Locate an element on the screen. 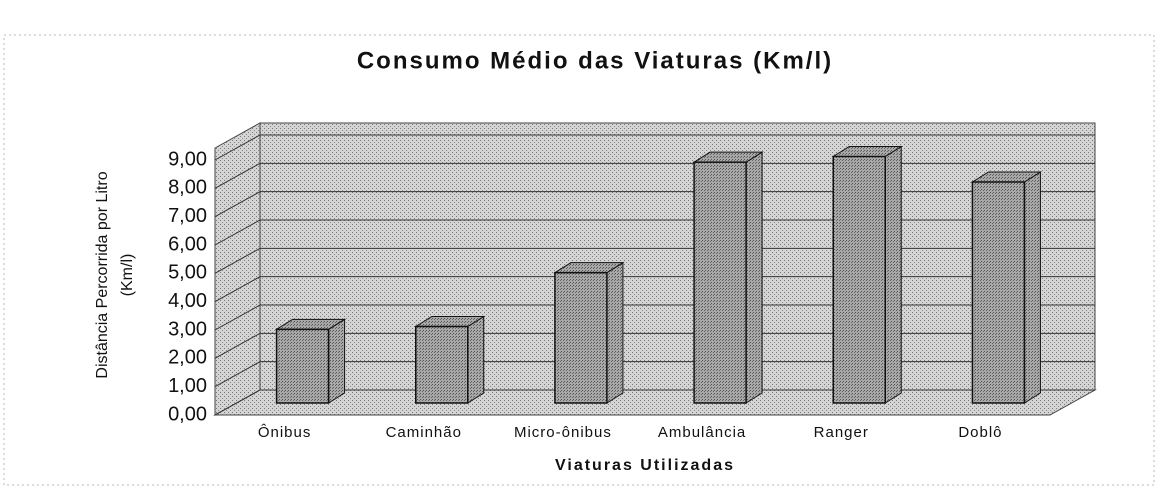 This screenshot has width=1158, height=490. y-axis-label: Distância Percorrida por Litro is located at coordinates (102, 274).